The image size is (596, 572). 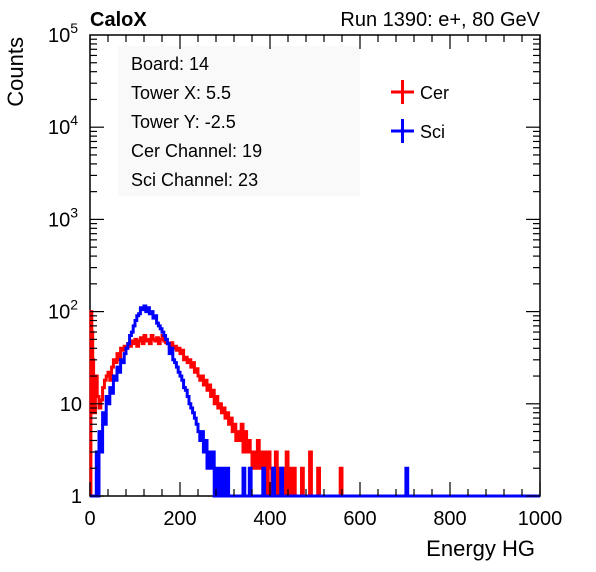 What do you see at coordinates (432, 132) in the screenshot?
I see `legend-label-sci: Sci` at bounding box center [432, 132].